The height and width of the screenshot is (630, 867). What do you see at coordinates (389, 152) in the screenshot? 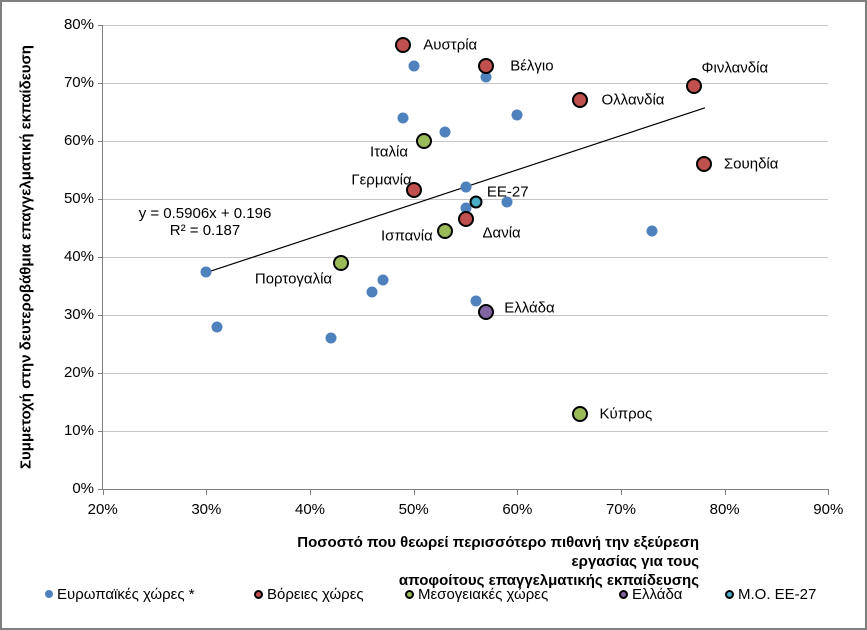
I see `point-label: Ιταλία` at bounding box center [389, 152].